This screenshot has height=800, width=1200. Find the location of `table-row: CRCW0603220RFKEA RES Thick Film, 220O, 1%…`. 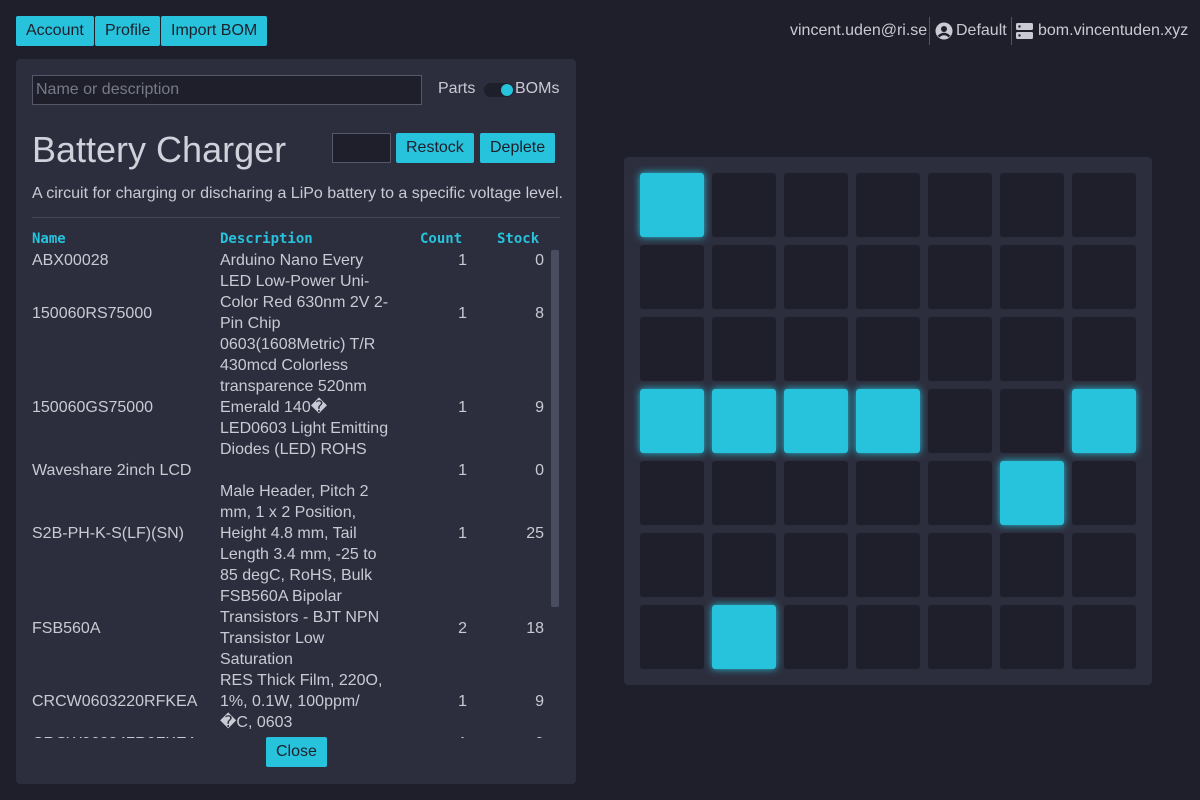

table-row: CRCW0603220RFKEA RES Thick Film, 220O, 1%… is located at coordinates (288, 701).